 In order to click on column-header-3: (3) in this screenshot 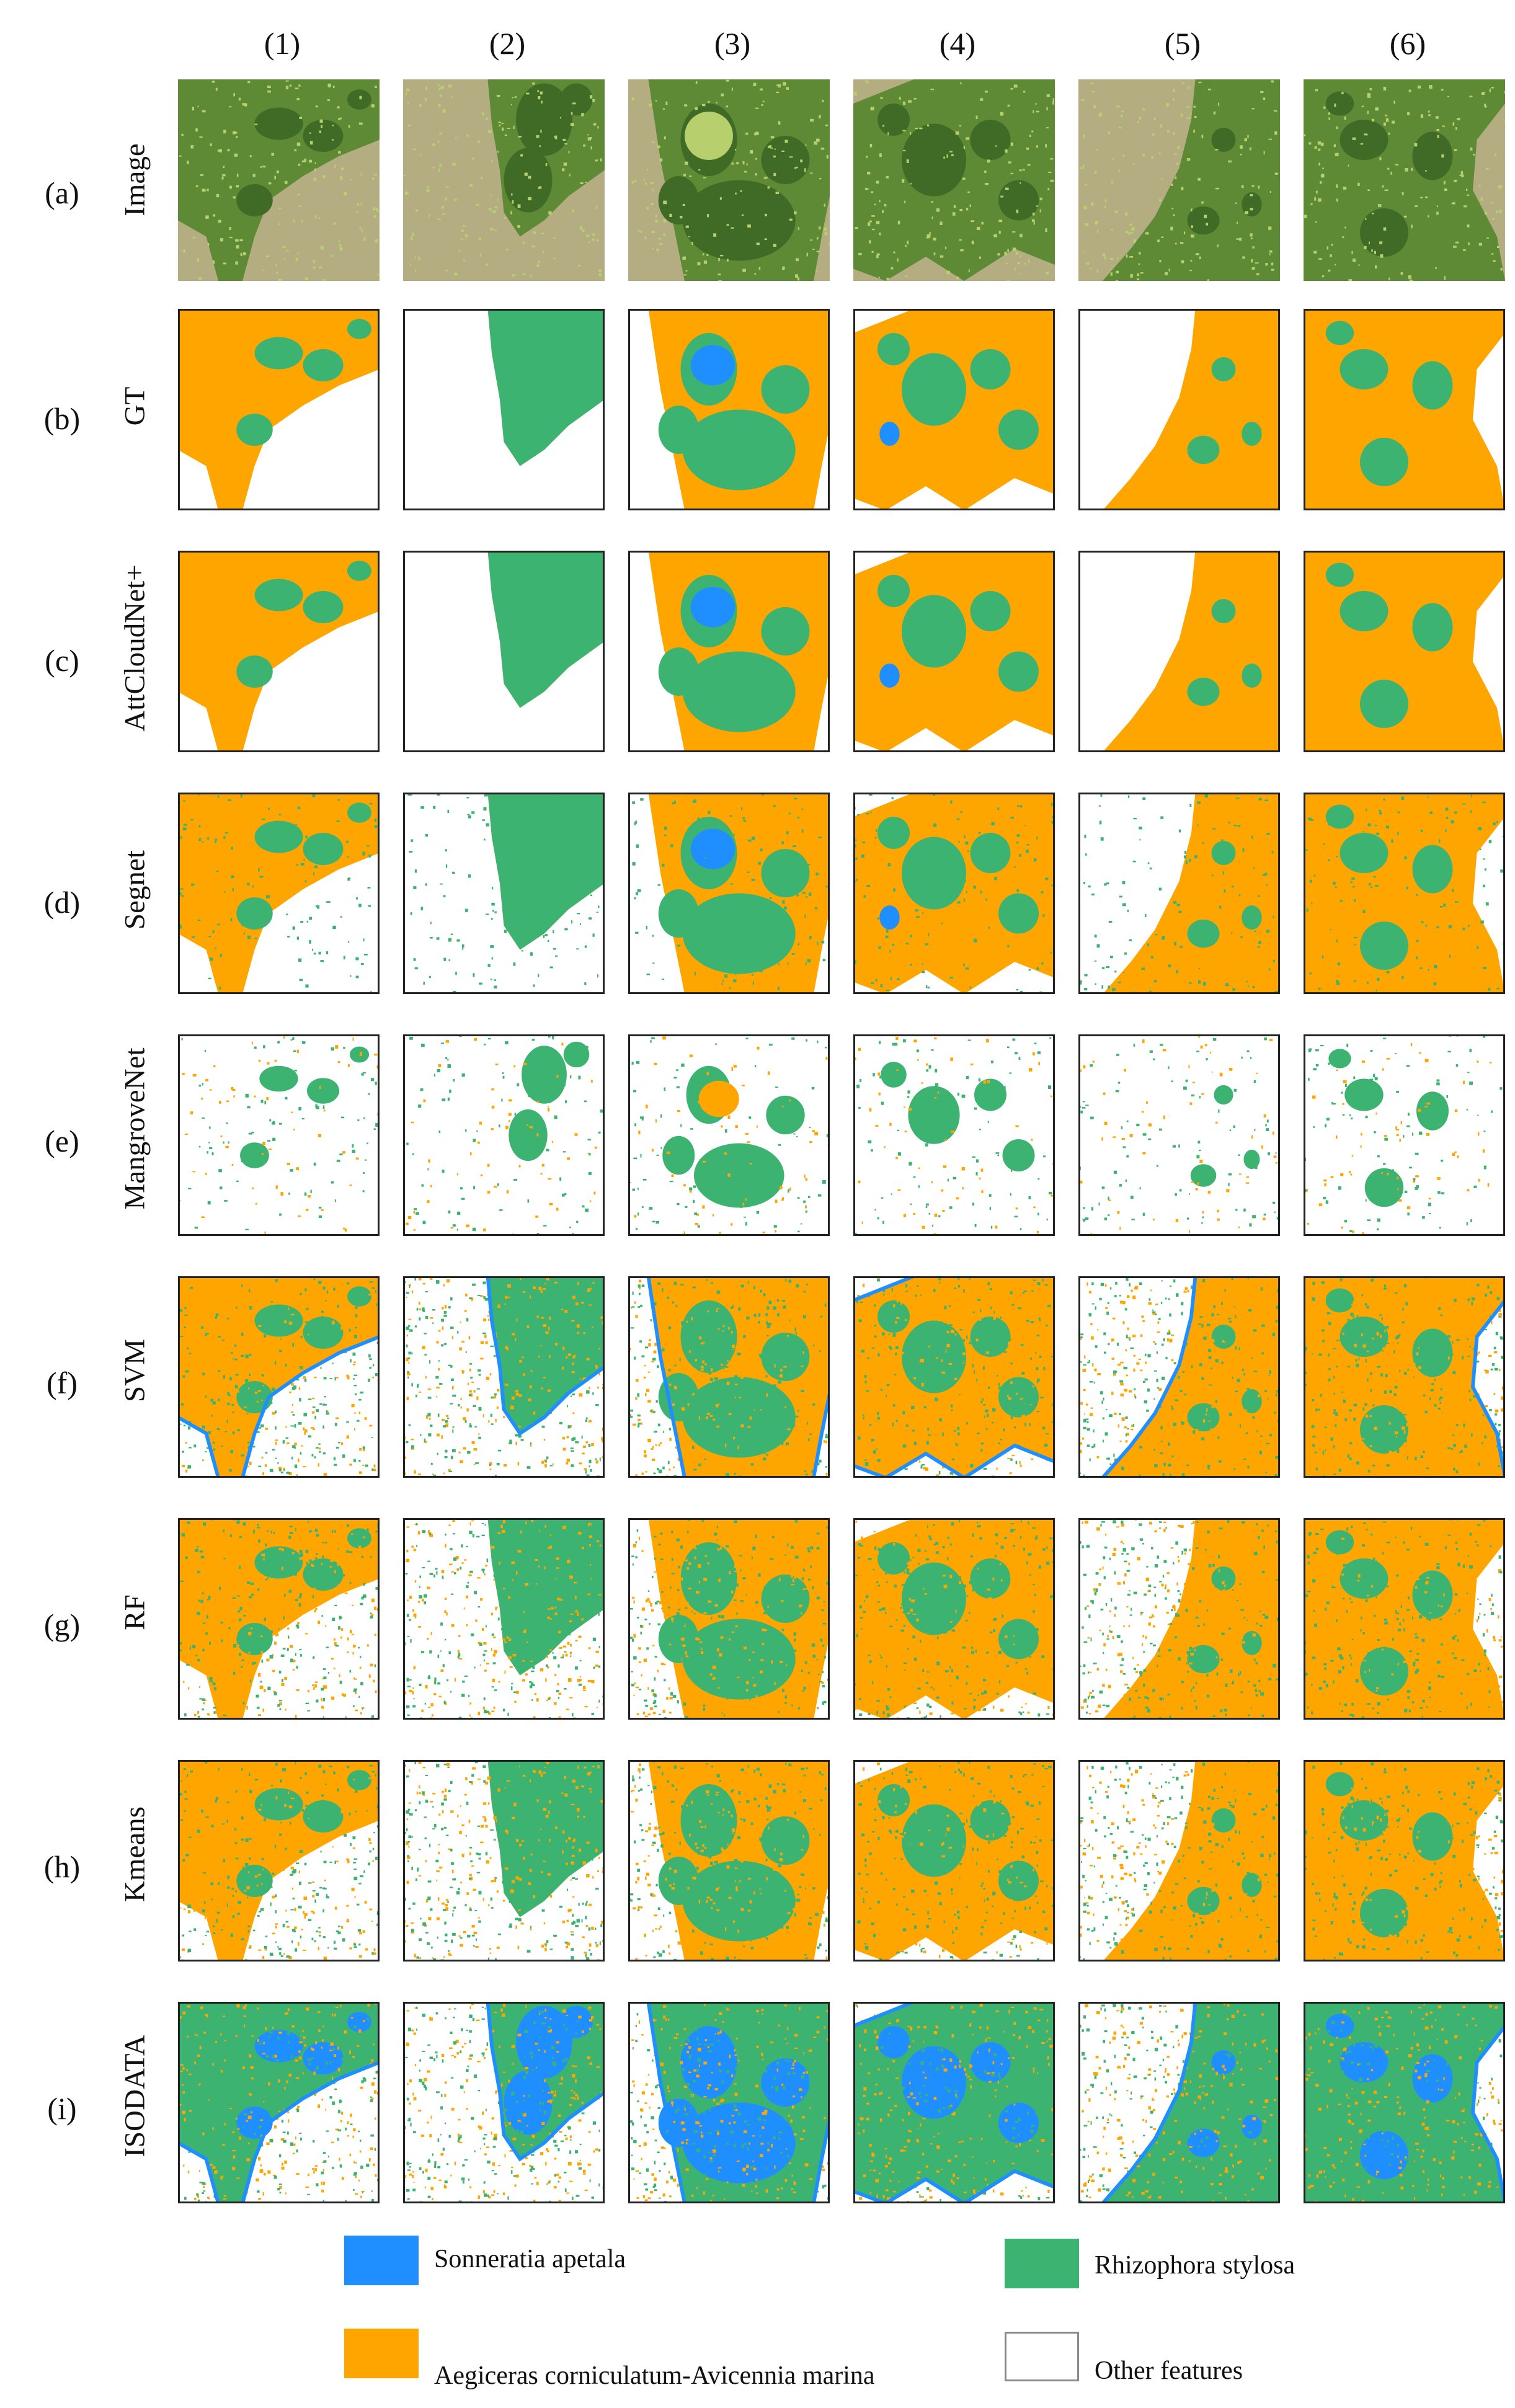, I will do `click(732, 43)`.